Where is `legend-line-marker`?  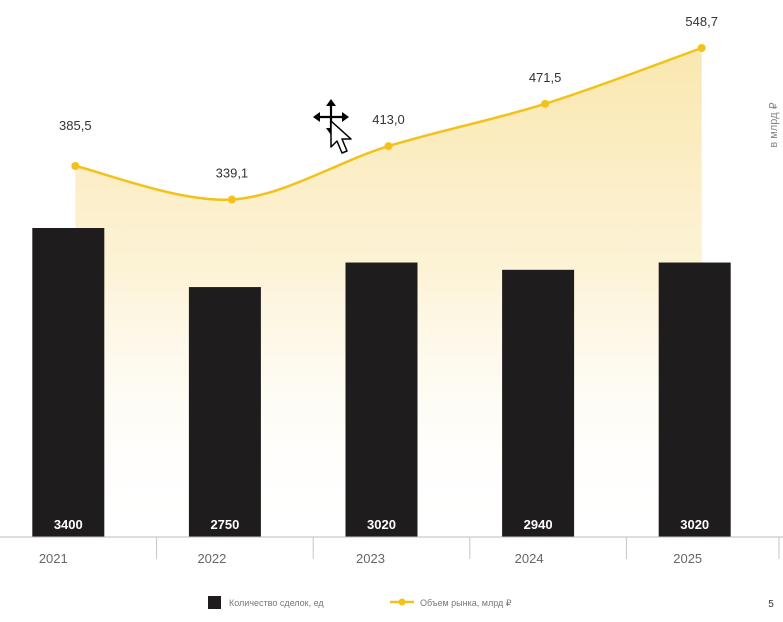
legend-line-marker is located at coordinates (402, 602).